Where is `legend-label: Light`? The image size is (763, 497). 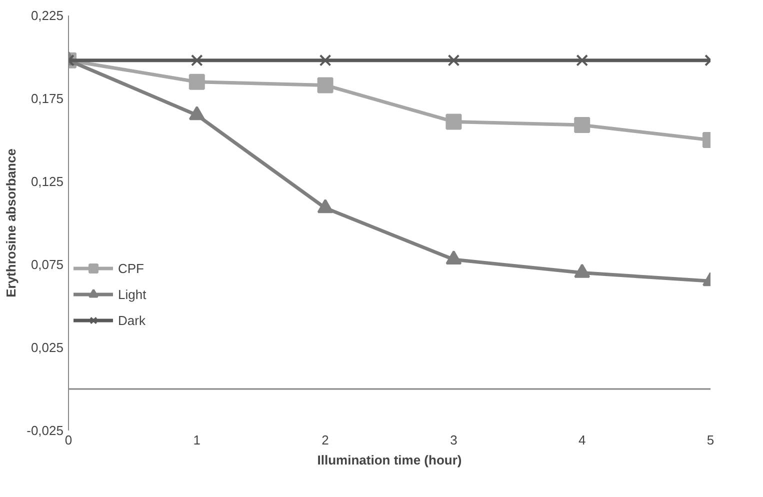 legend-label: Light is located at coordinates (132, 294).